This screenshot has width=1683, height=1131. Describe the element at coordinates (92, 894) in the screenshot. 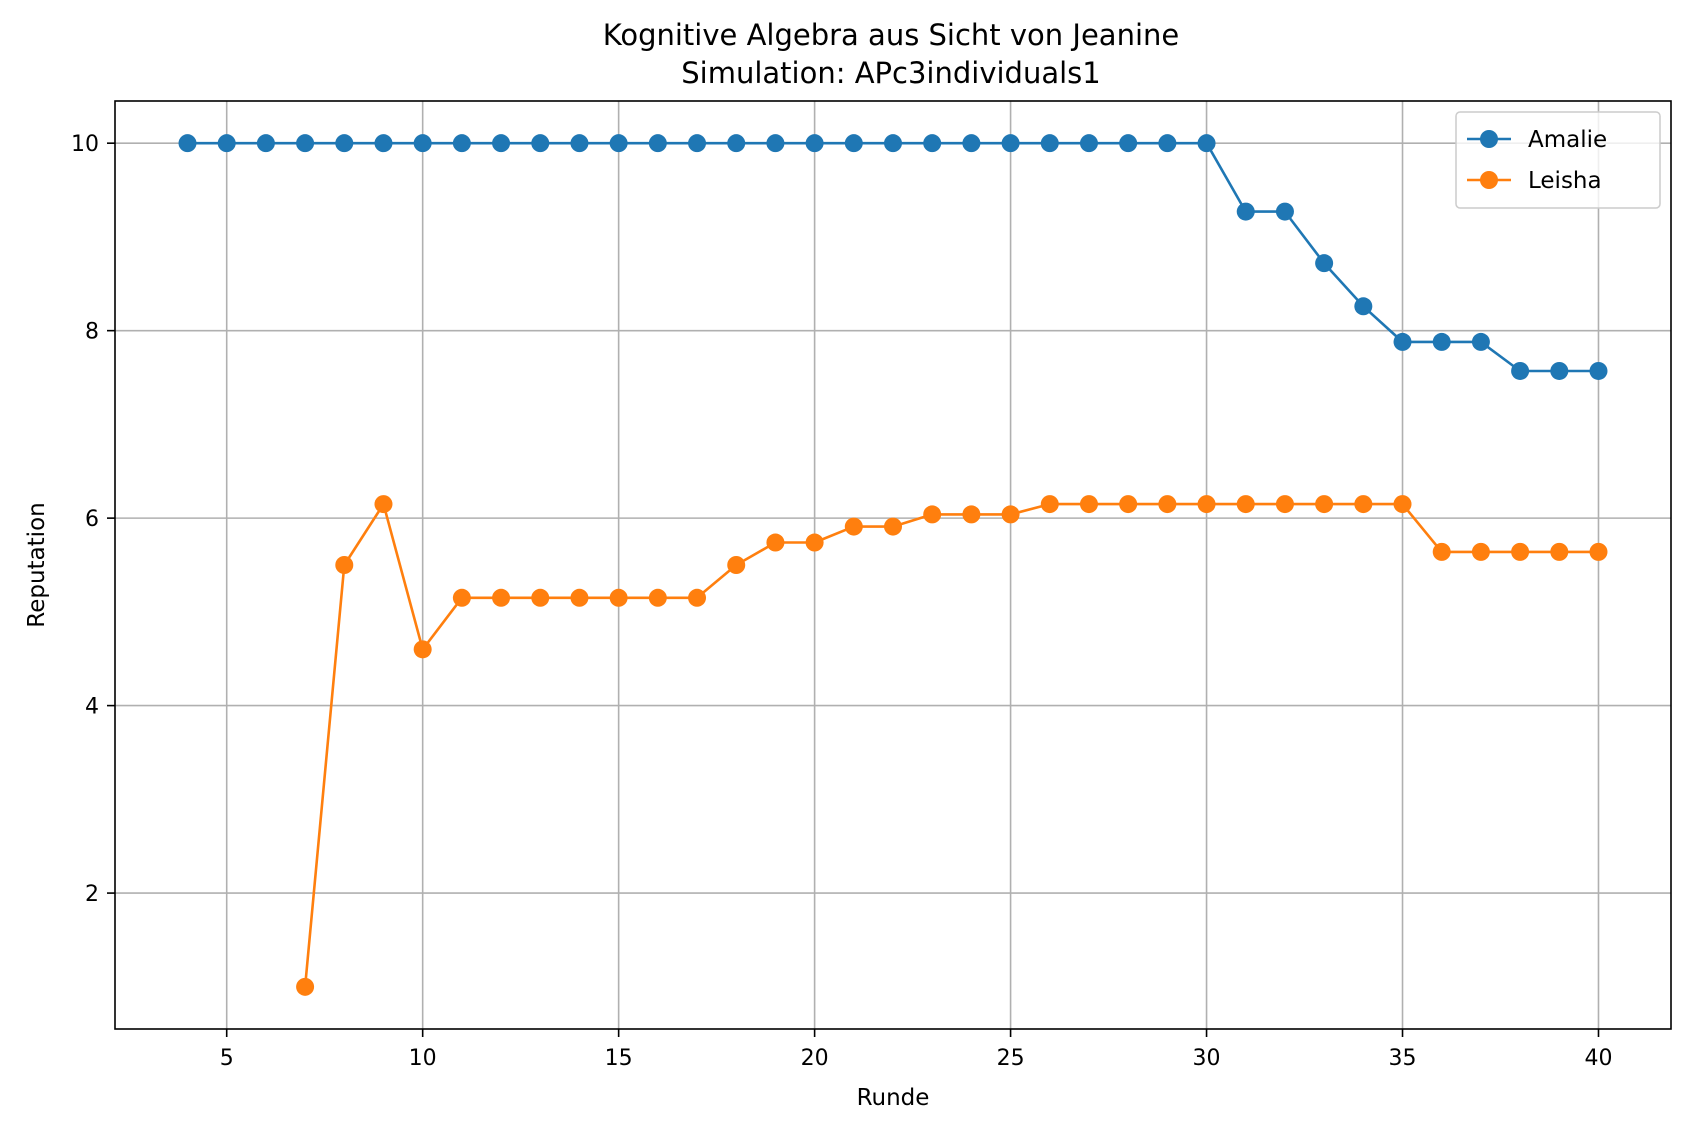

I see `y-tick-label: 2` at that location.